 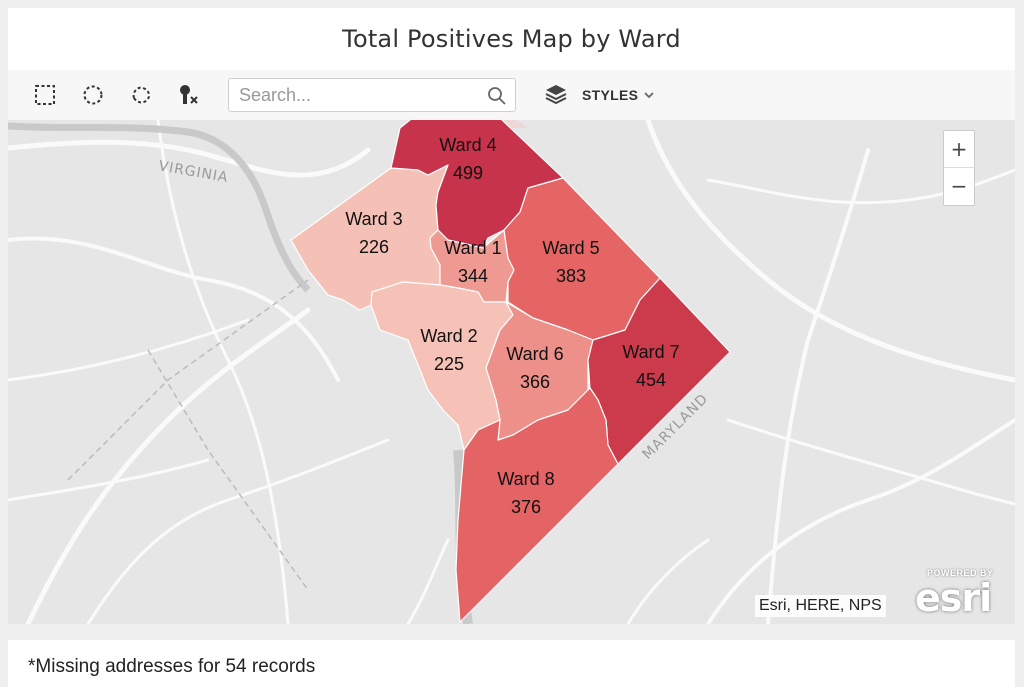 What do you see at coordinates (960, 573) in the screenshot?
I see `esri-powered-by: POWERED BY` at bounding box center [960, 573].